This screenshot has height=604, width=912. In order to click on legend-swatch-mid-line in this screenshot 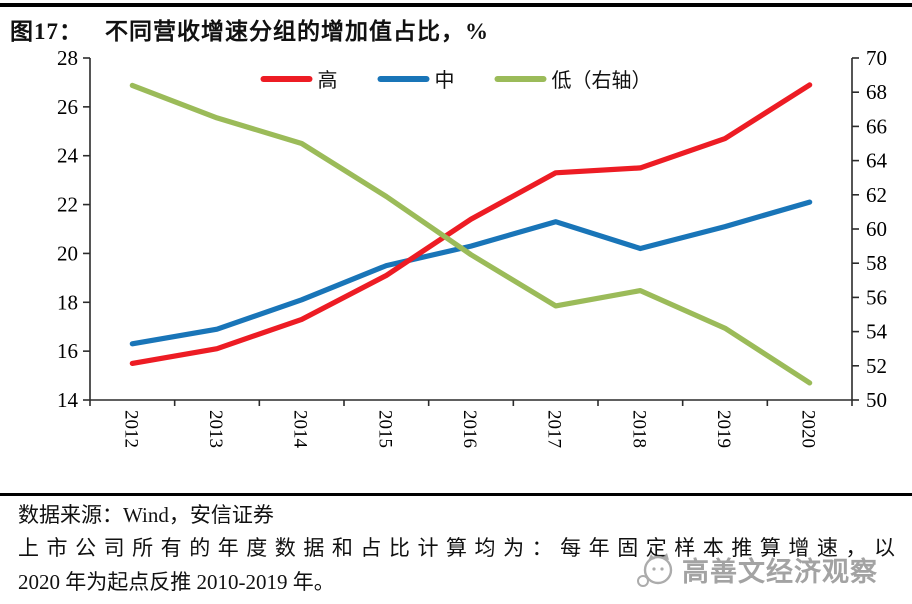, I will do `click(403, 78)`.